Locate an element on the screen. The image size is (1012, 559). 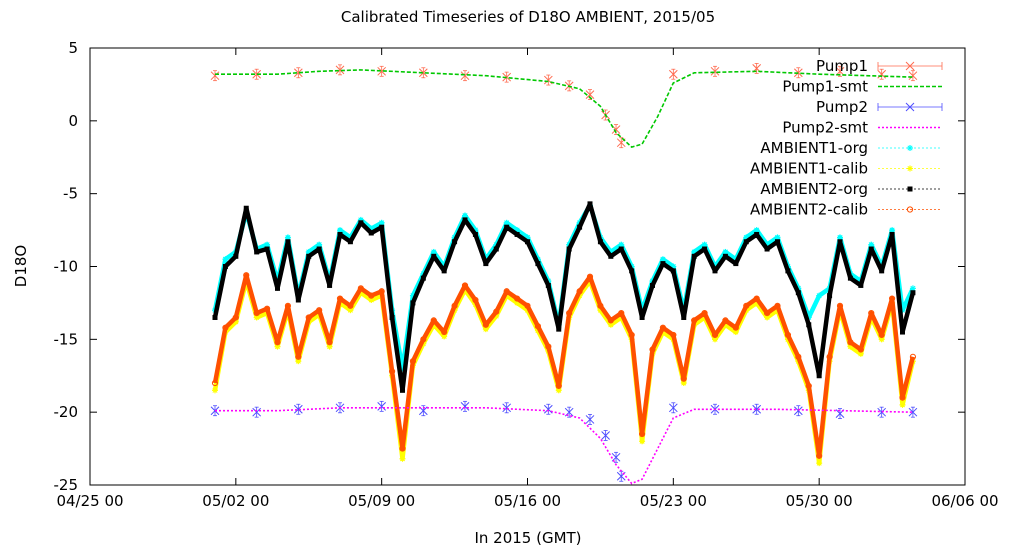
legend-label: AMBIENT1-org is located at coordinates (814, 148).